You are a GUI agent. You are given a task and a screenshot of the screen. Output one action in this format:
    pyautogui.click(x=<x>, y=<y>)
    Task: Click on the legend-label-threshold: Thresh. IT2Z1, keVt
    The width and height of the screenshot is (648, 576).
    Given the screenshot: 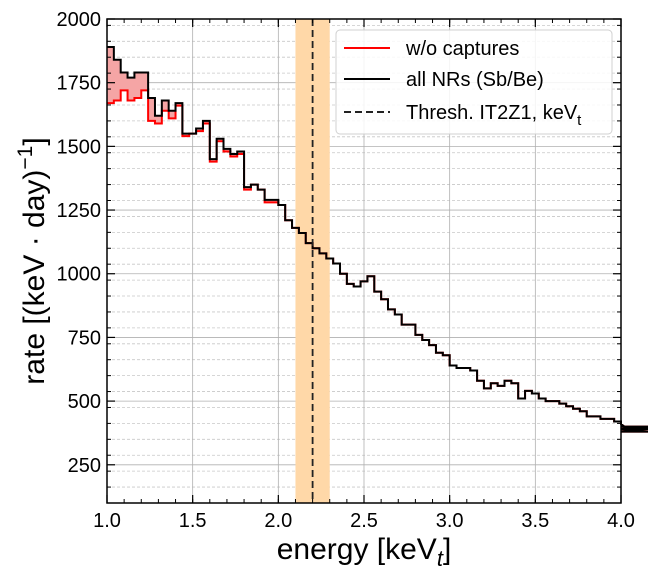 What is the action you would take?
    pyautogui.click(x=494, y=115)
    